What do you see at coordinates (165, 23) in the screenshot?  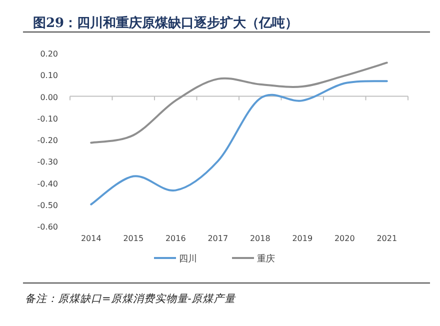 I see `chart-title: 图29：四川和重庆原煤缺口逐步扩大（亿吨）` at bounding box center [165, 23].